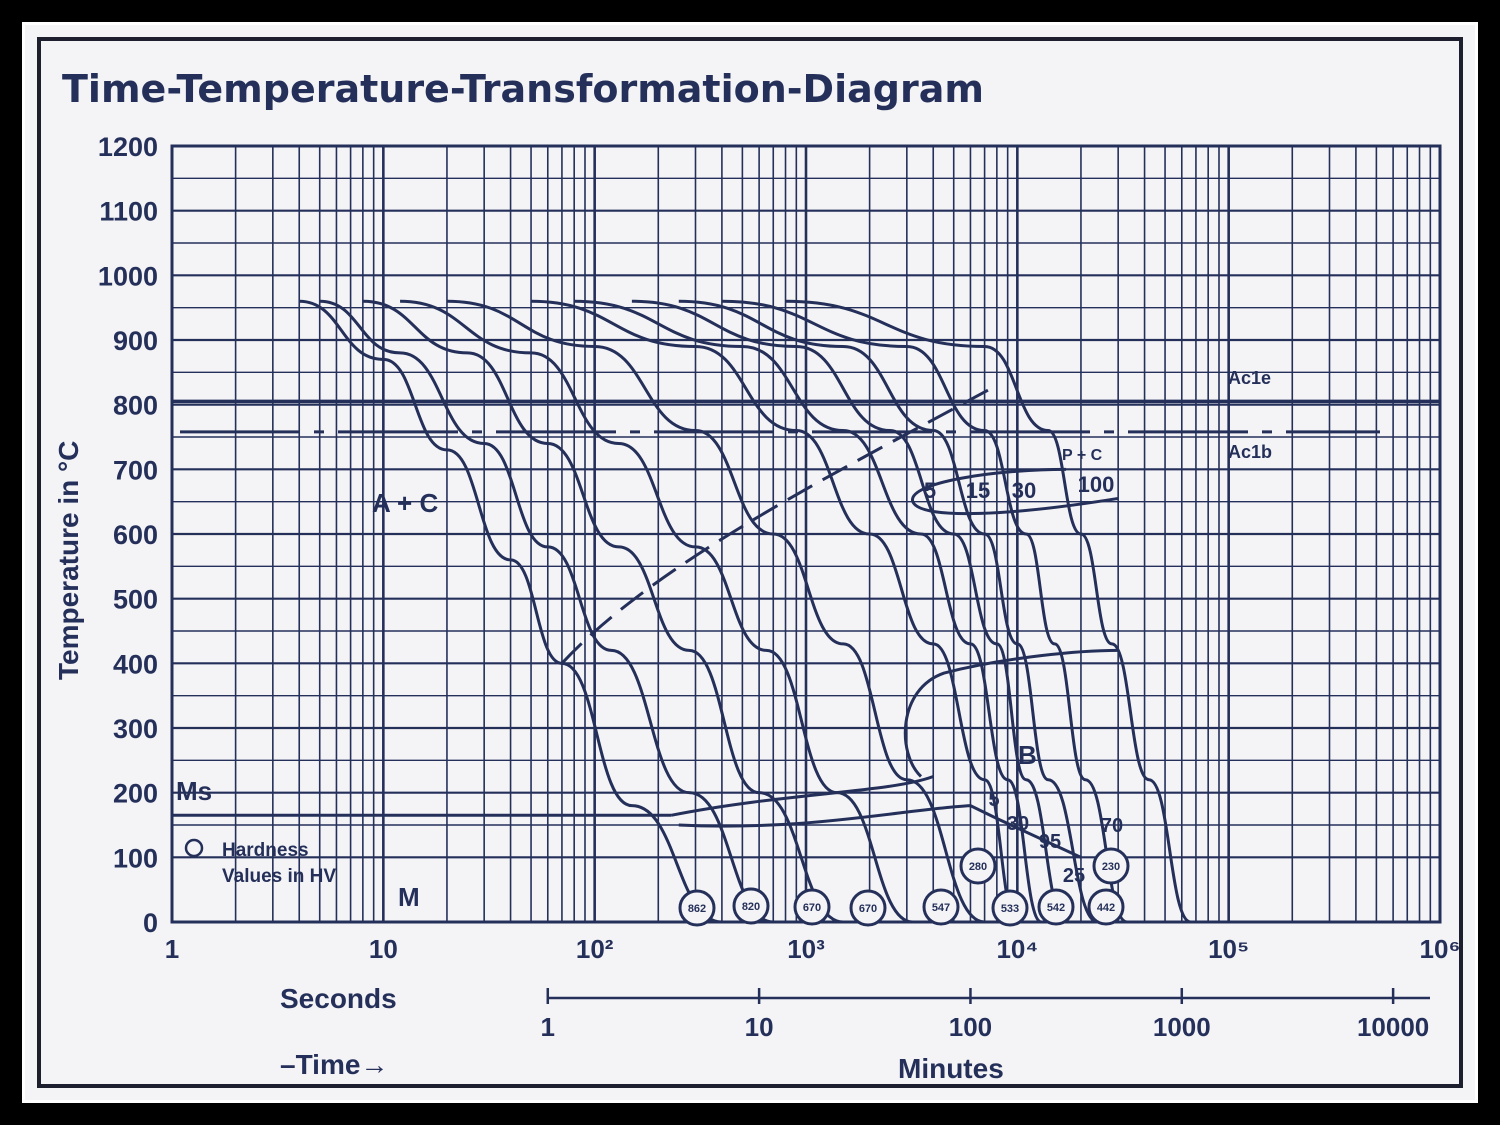  Describe the element at coordinates (128, 276) in the screenshot. I see `y-tick-label: 1000` at that location.